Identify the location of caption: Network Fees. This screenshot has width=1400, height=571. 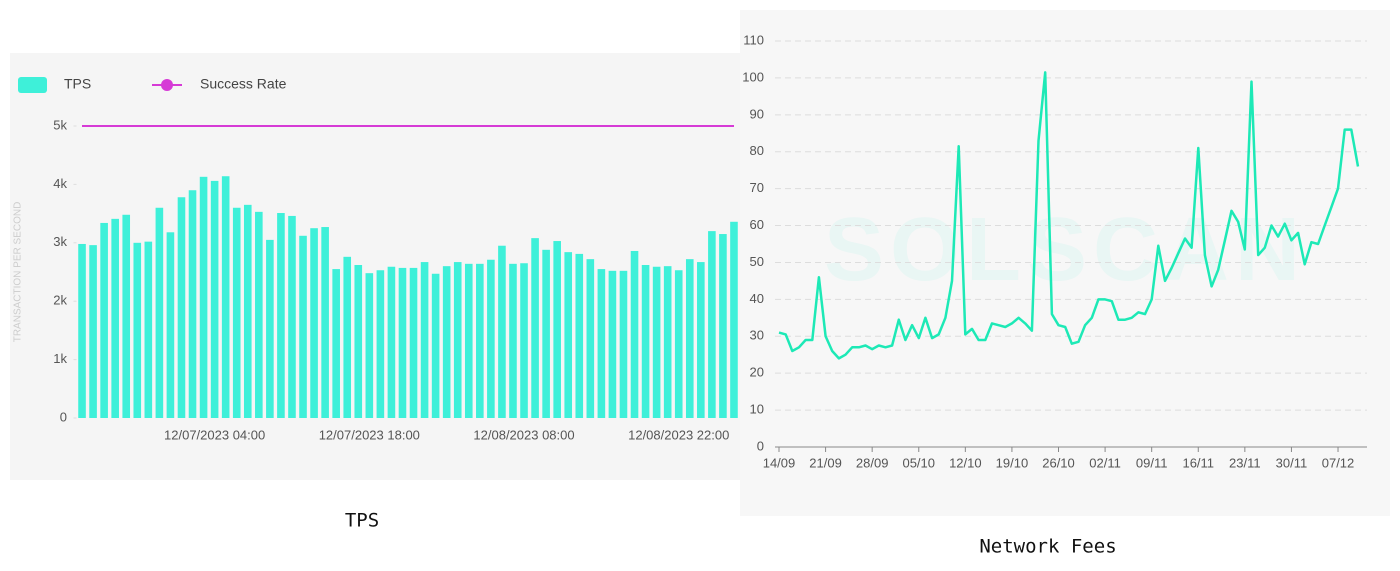
(1047, 547).